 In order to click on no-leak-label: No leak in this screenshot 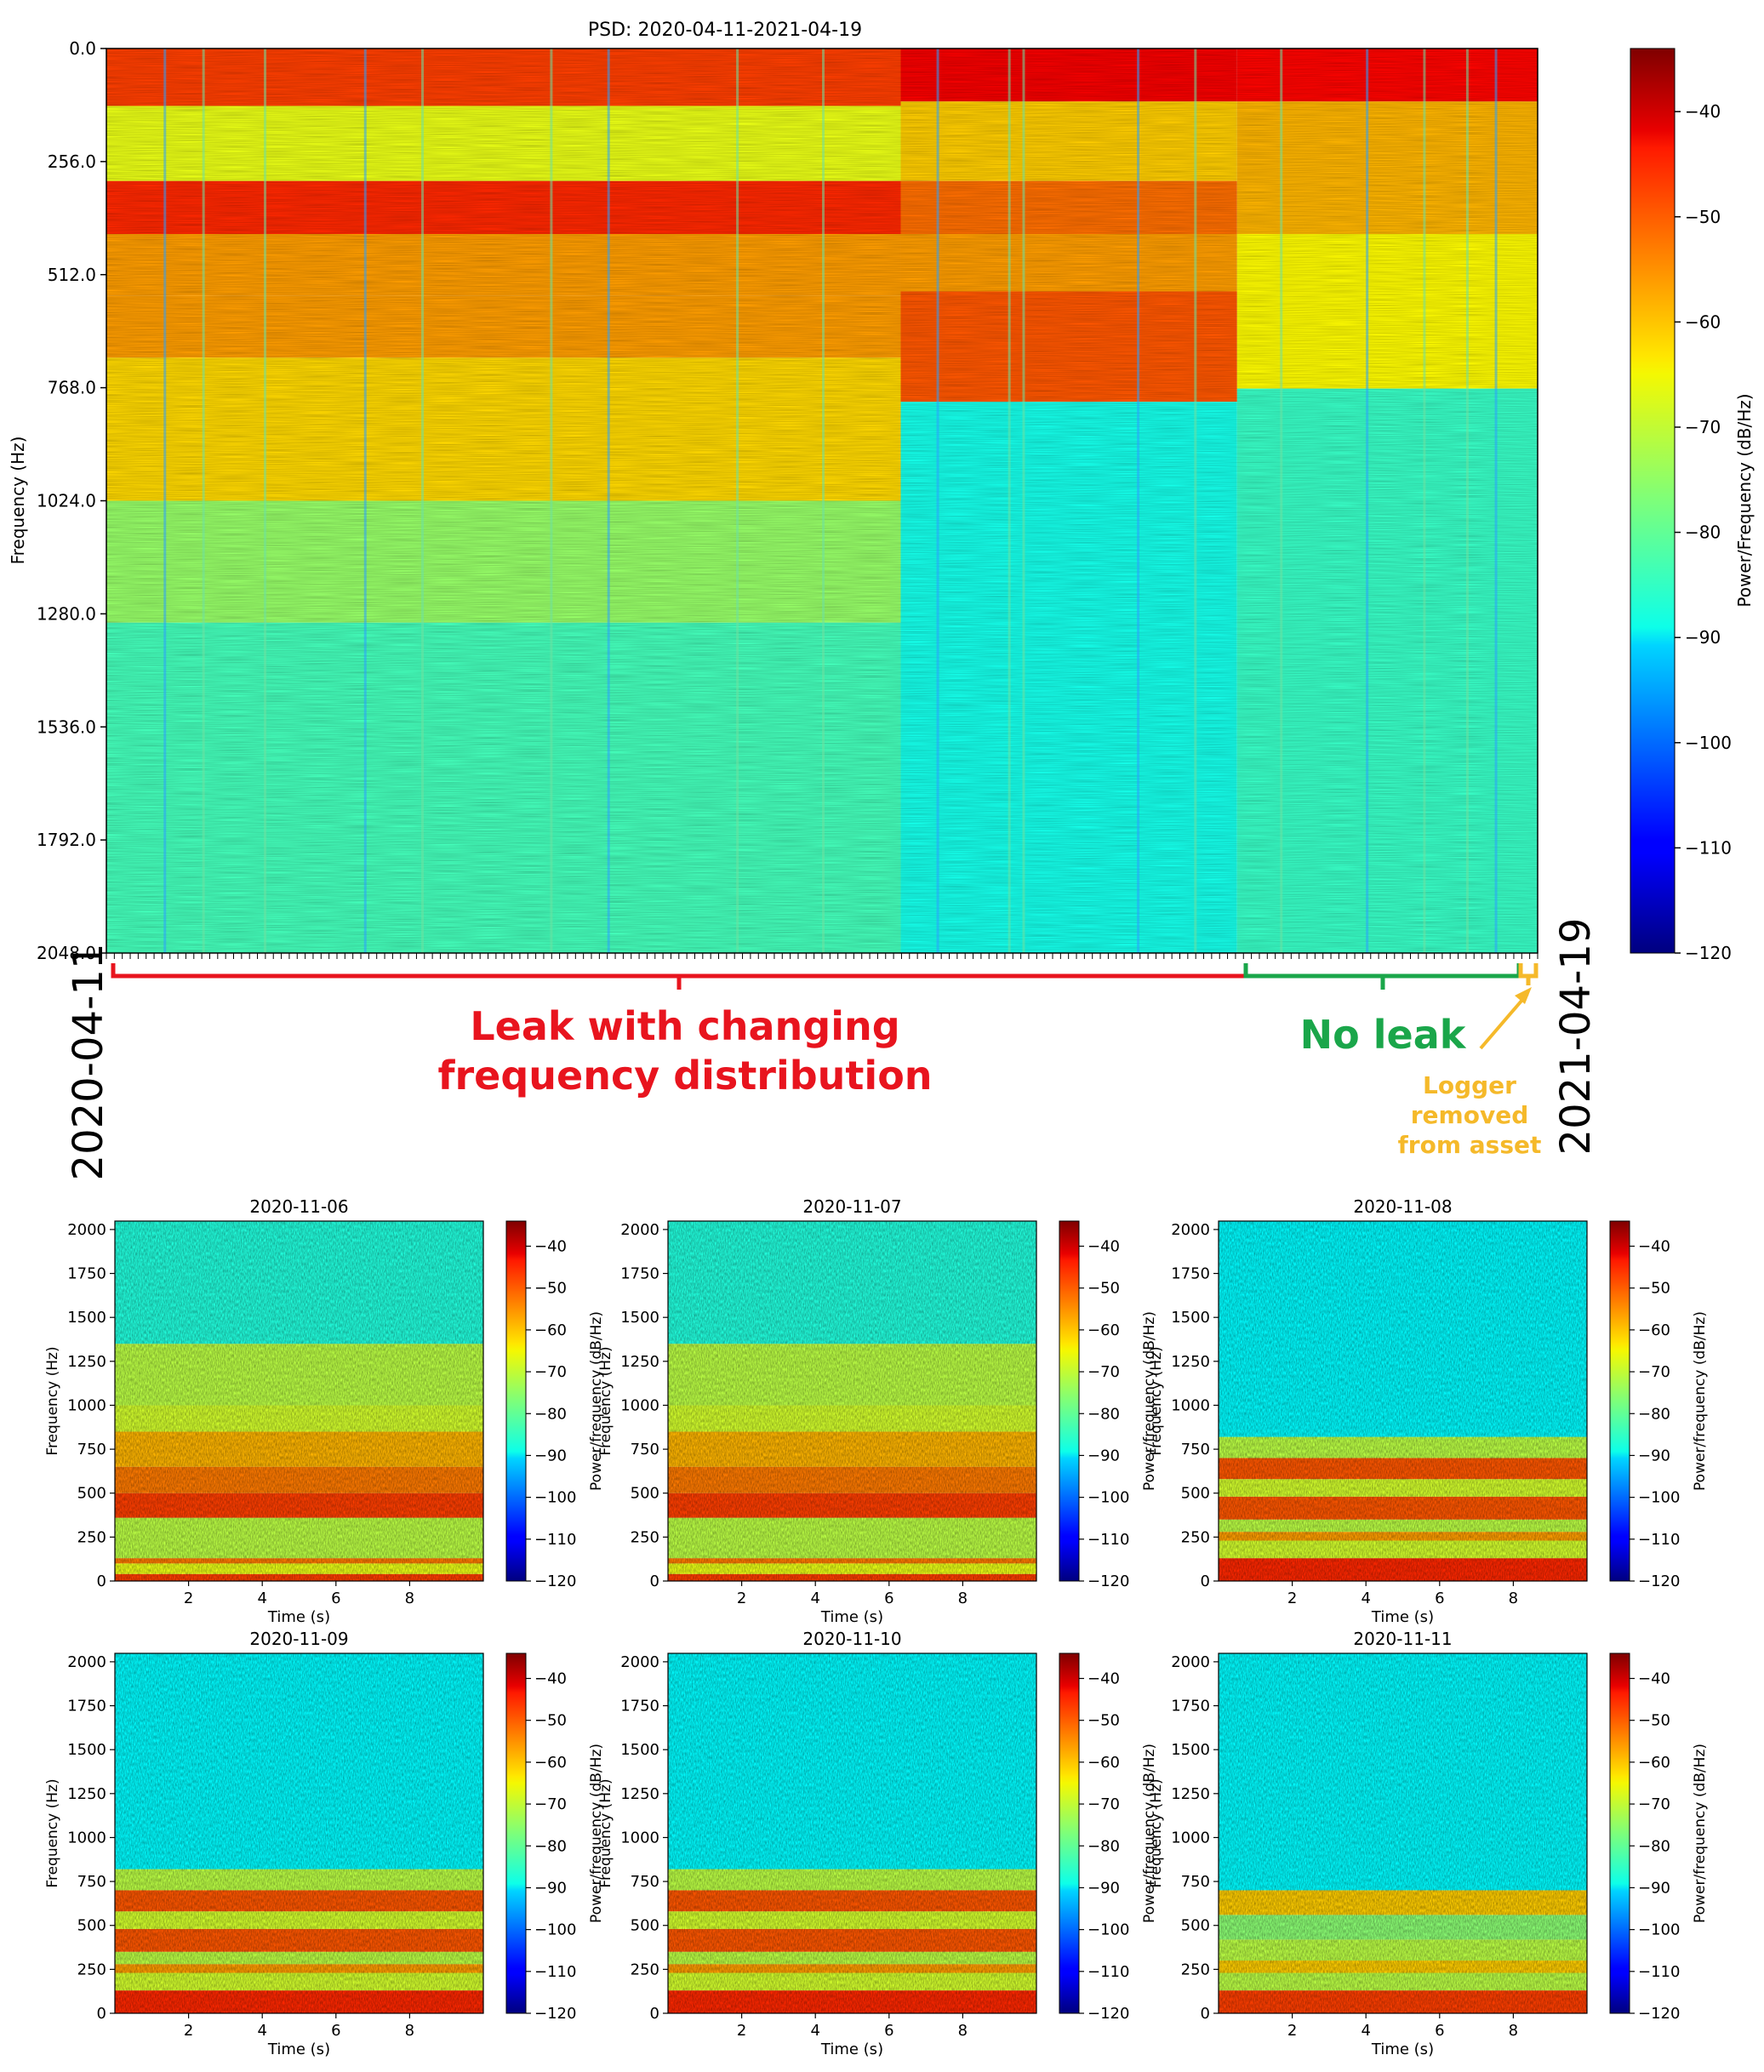, I will do `click(1383, 1035)`.